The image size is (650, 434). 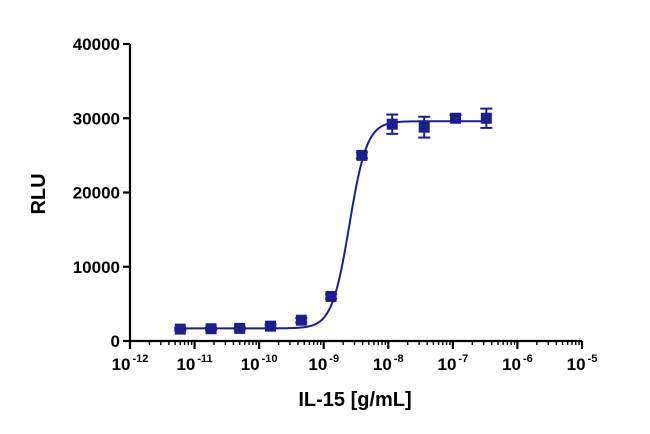 What do you see at coordinates (96, 118) in the screenshot?
I see `y-tick-label: 30000` at bounding box center [96, 118].